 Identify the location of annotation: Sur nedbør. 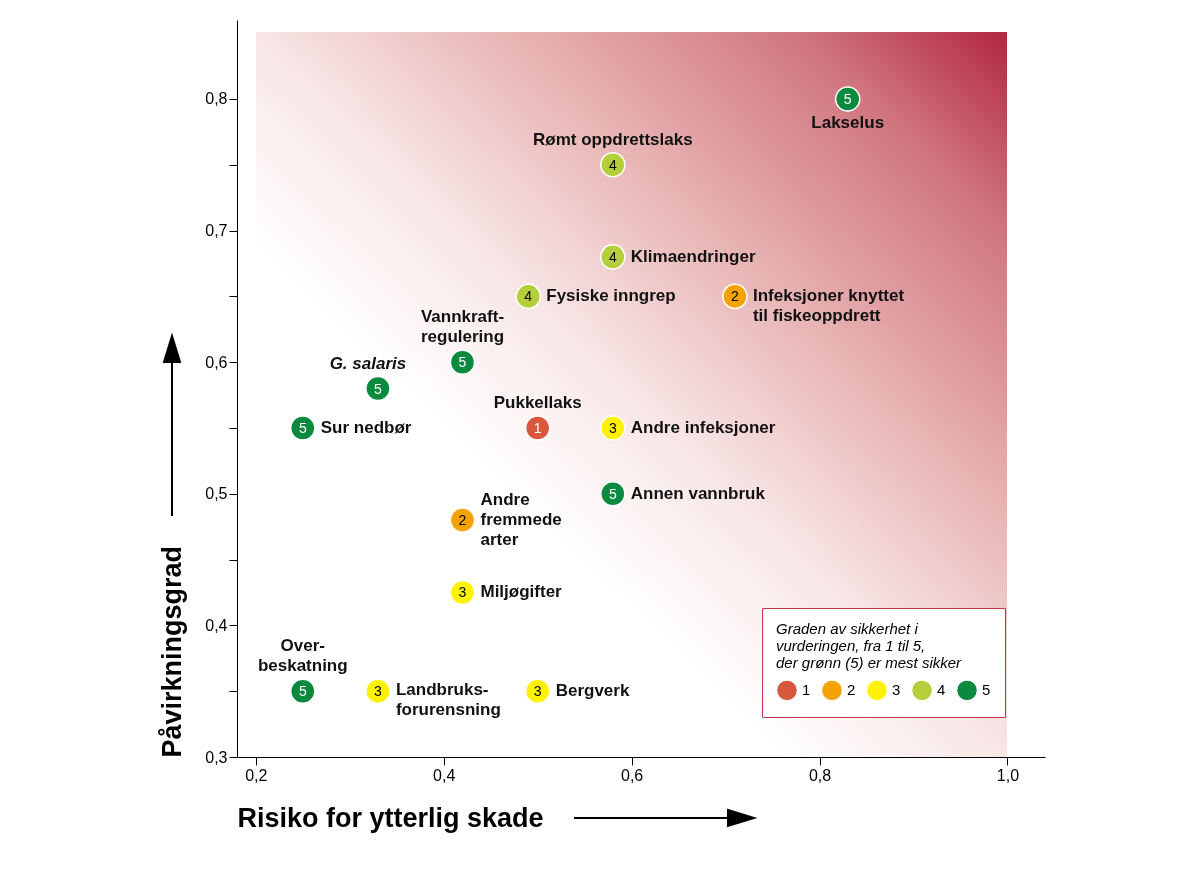
(366, 427).